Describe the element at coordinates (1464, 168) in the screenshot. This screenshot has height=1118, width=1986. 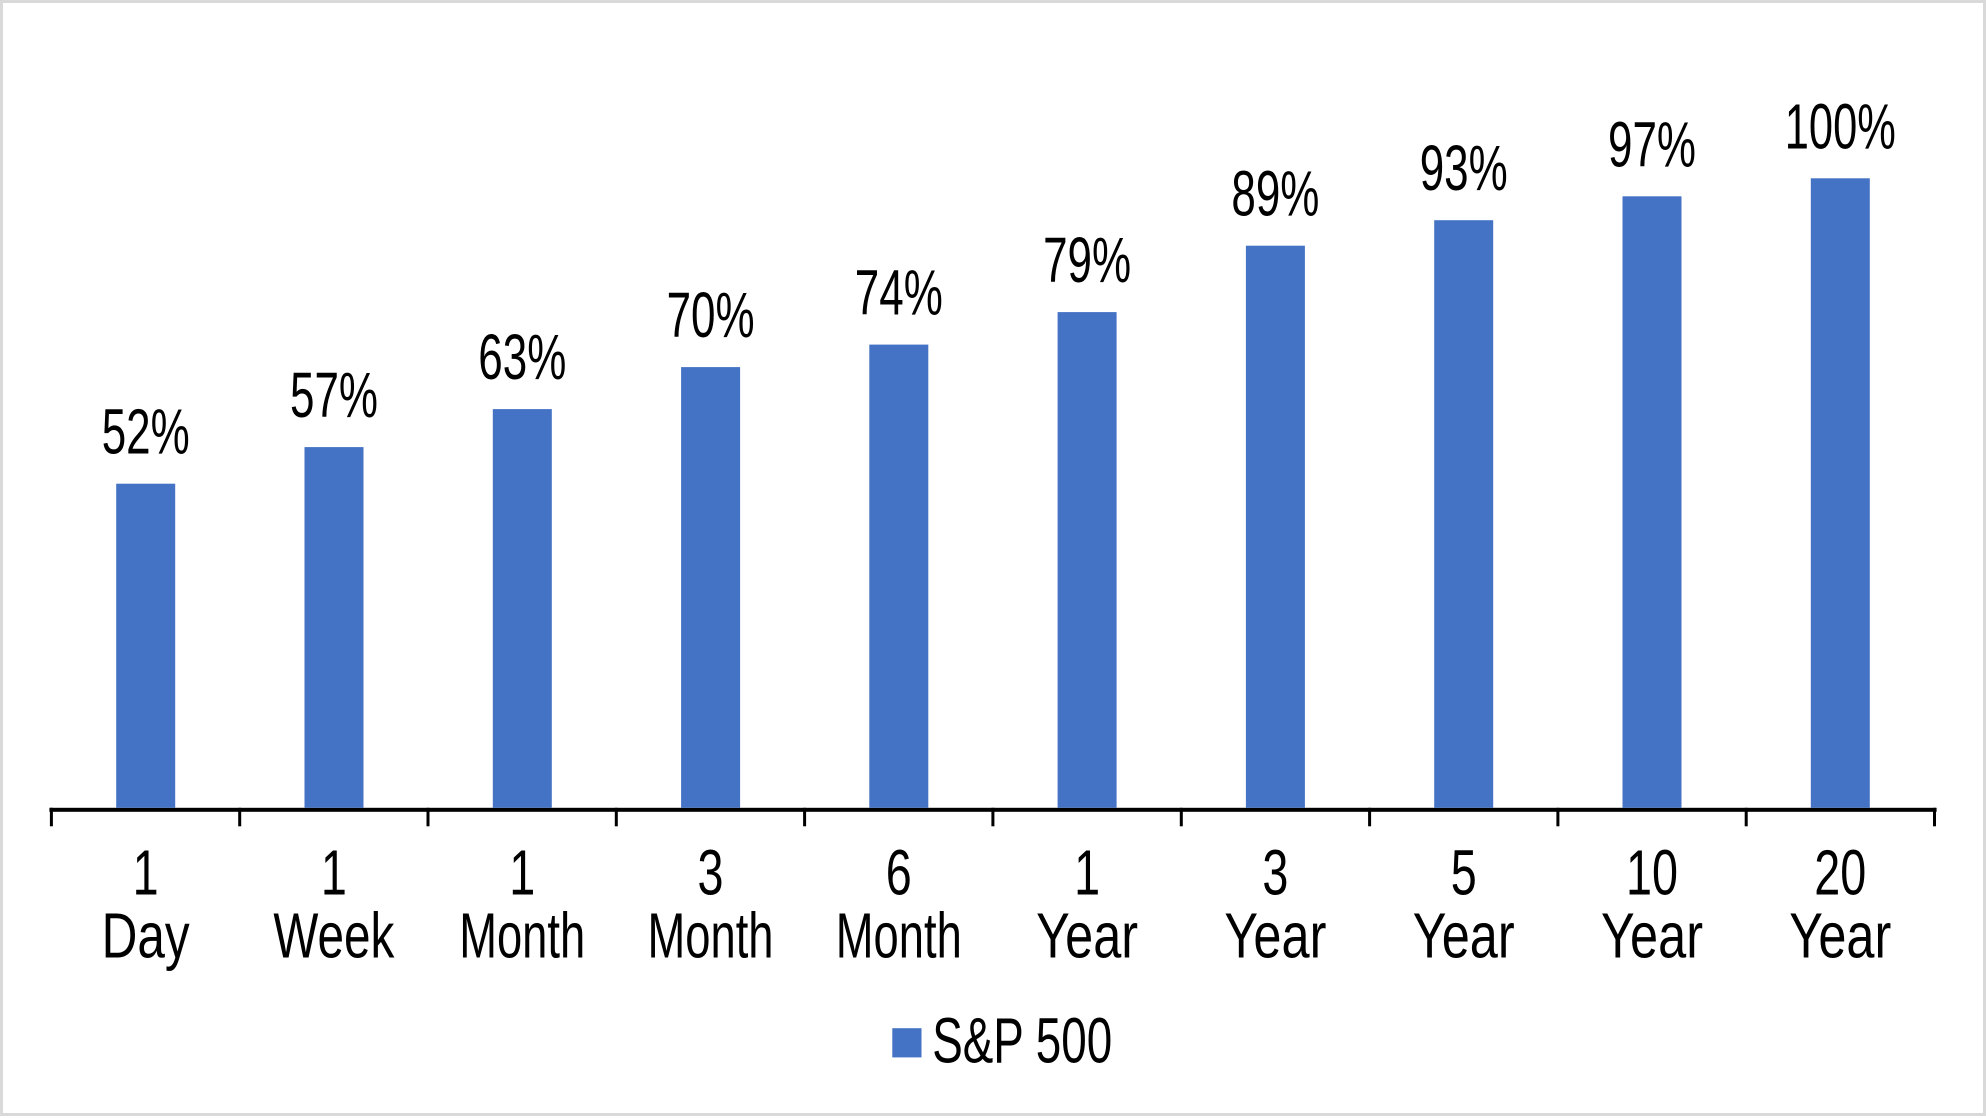
I see `svg-text: 93%` at that location.